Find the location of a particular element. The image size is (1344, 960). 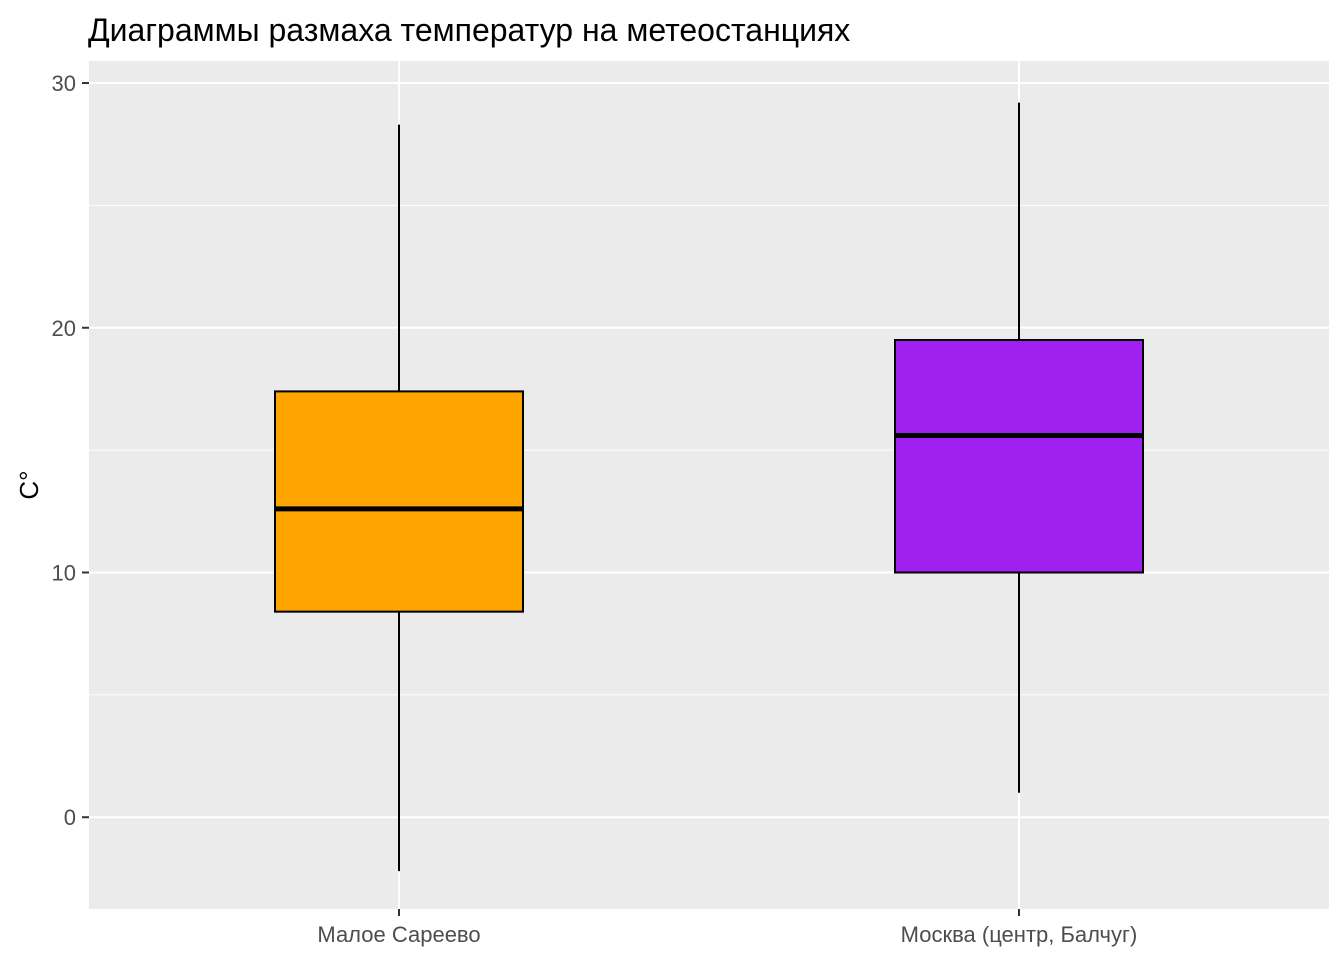

y-tick-label: 0 is located at coordinates (70, 817).